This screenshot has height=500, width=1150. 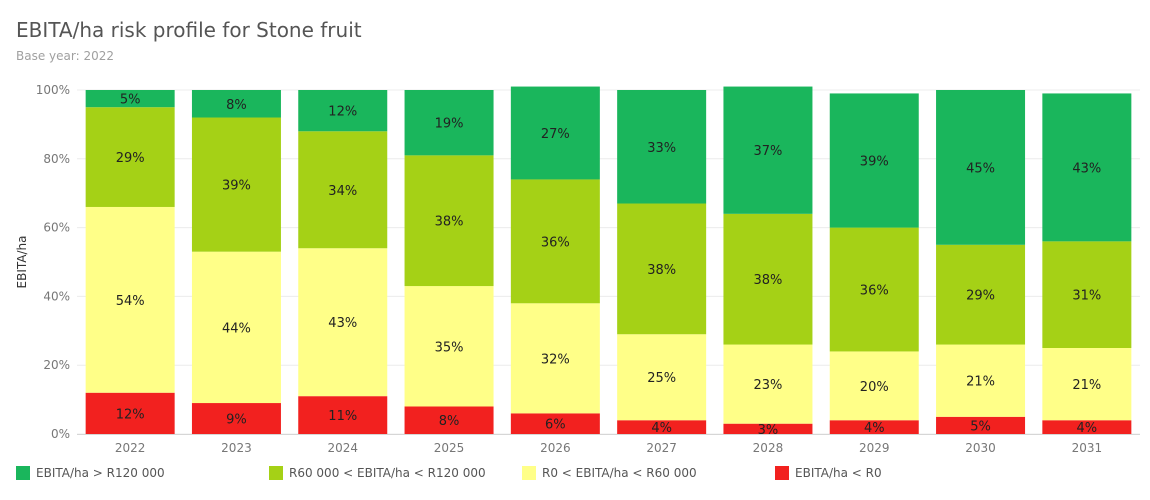 I want to click on data-label: 11%, so click(x=342, y=416).